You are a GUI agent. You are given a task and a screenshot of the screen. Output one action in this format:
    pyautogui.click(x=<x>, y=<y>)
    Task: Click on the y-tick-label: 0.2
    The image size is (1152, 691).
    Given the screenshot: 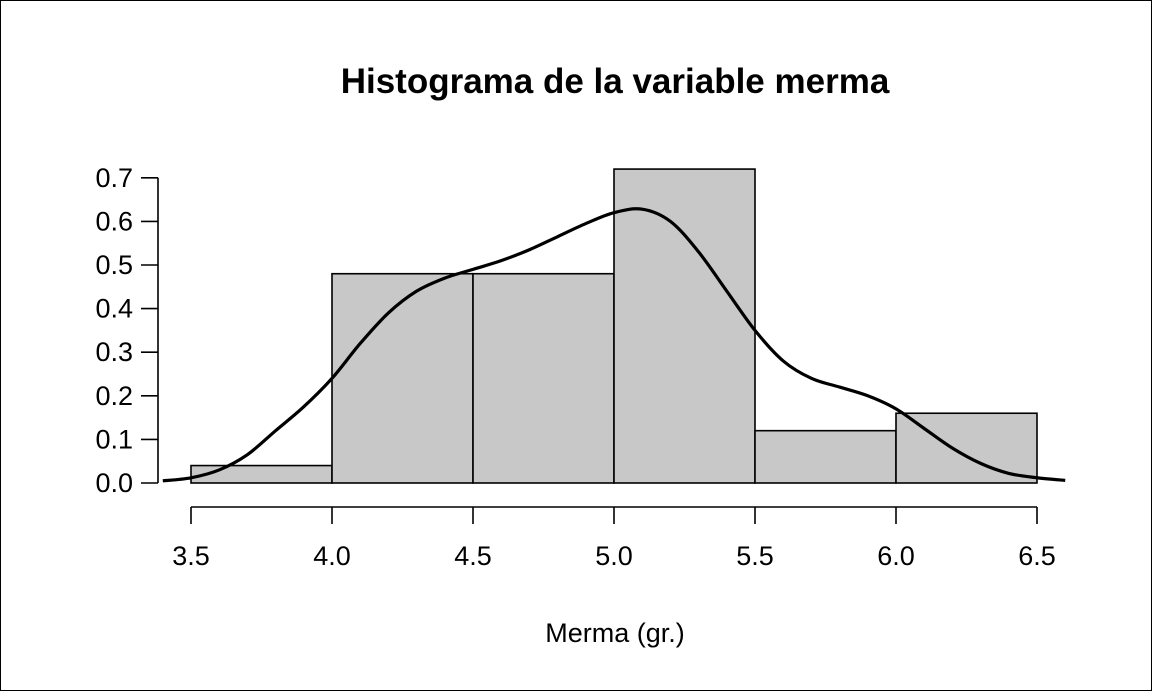 What is the action you would take?
    pyautogui.click(x=114, y=396)
    